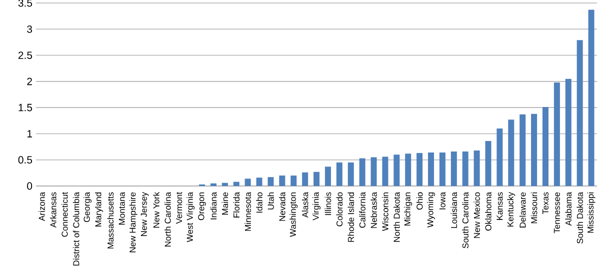  What do you see at coordinates (397, 217) in the screenshot?
I see `x-tick-label: North Dakota` at bounding box center [397, 217].